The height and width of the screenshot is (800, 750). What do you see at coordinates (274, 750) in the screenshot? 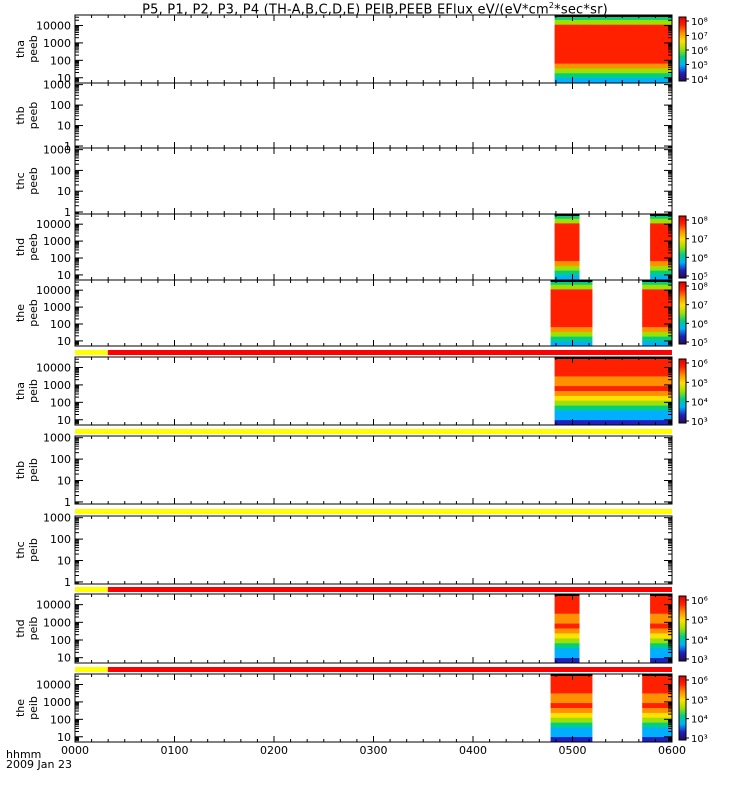
I see `x-tick-label: 0200` at bounding box center [274, 750].